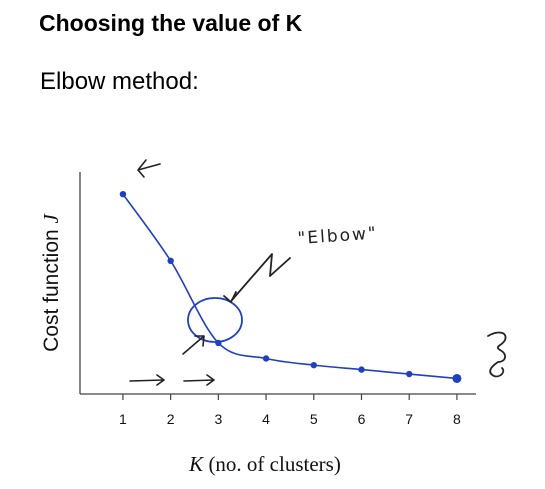 The width and height of the screenshot is (545, 489). I want to click on y-axis-label: Cost function J, so click(51, 281).